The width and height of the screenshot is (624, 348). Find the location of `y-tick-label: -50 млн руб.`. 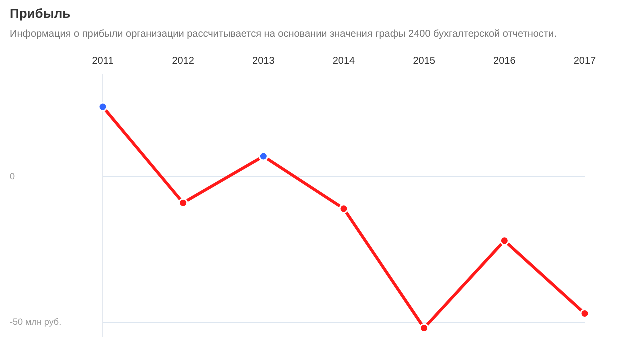

y-tick-label: -50 млн руб. is located at coordinates (36, 321).